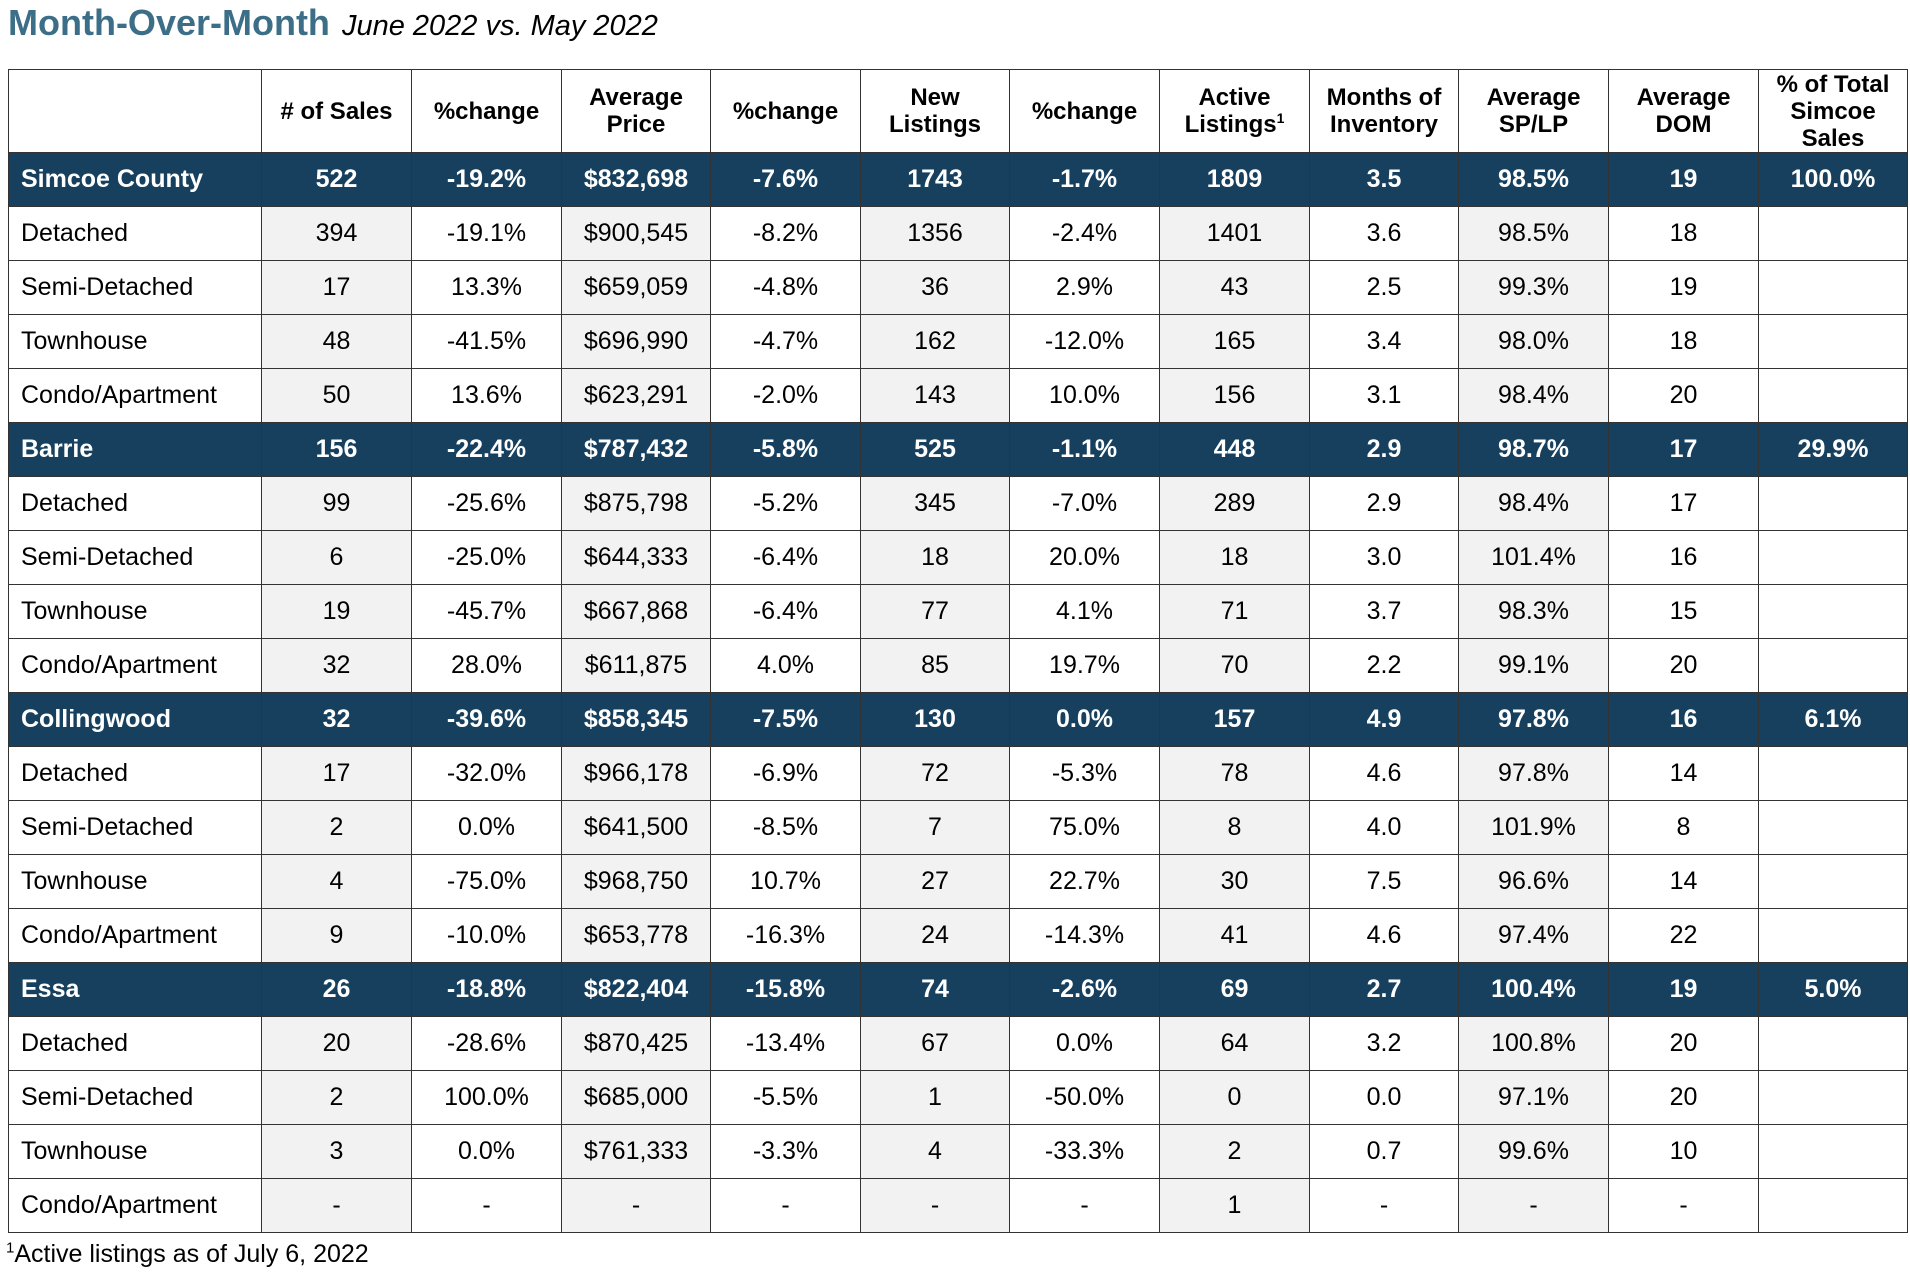  What do you see at coordinates (1084, 1151) in the screenshot?
I see `table-cell: -33.3%` at bounding box center [1084, 1151].